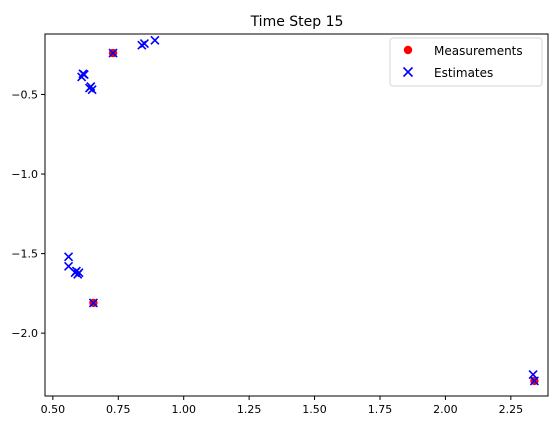  What do you see at coordinates (183, 409) in the screenshot?
I see `x-tick-label: 1.00` at bounding box center [183, 409].